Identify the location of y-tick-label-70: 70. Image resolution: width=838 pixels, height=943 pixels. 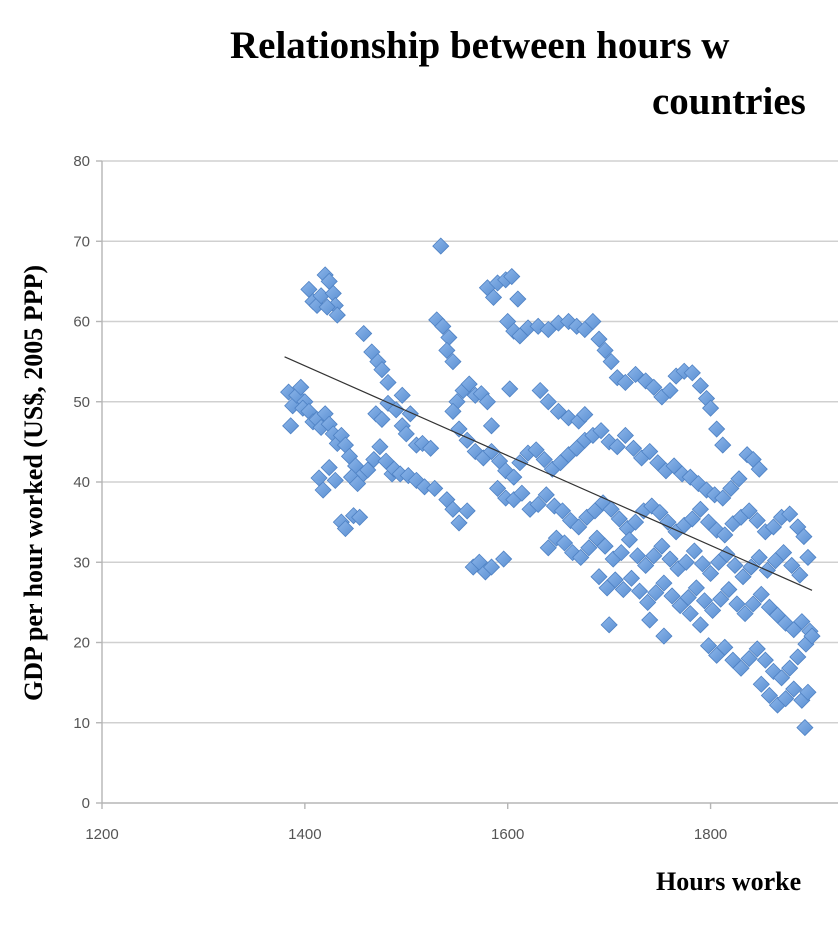
(81, 241).